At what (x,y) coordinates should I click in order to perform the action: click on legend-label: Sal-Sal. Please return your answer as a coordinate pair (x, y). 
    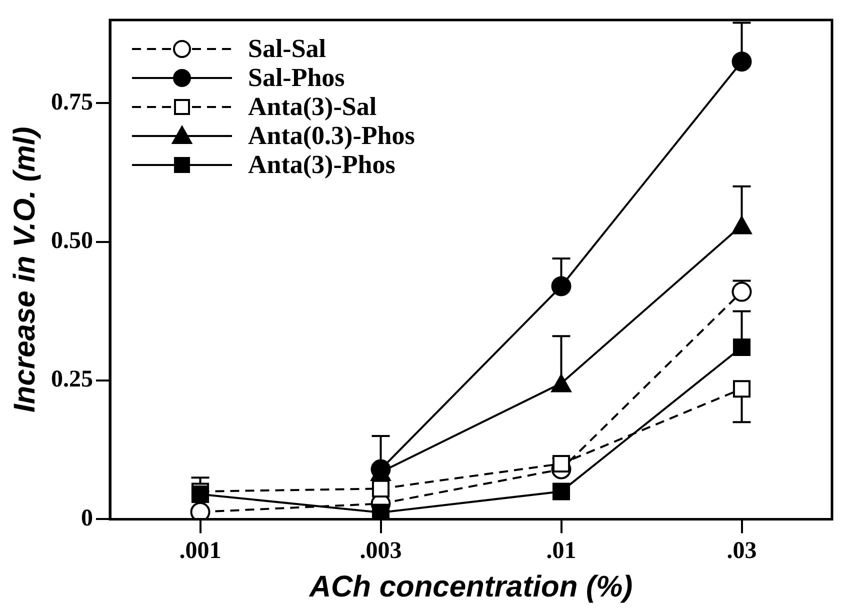
    Looking at the image, I should click on (287, 49).